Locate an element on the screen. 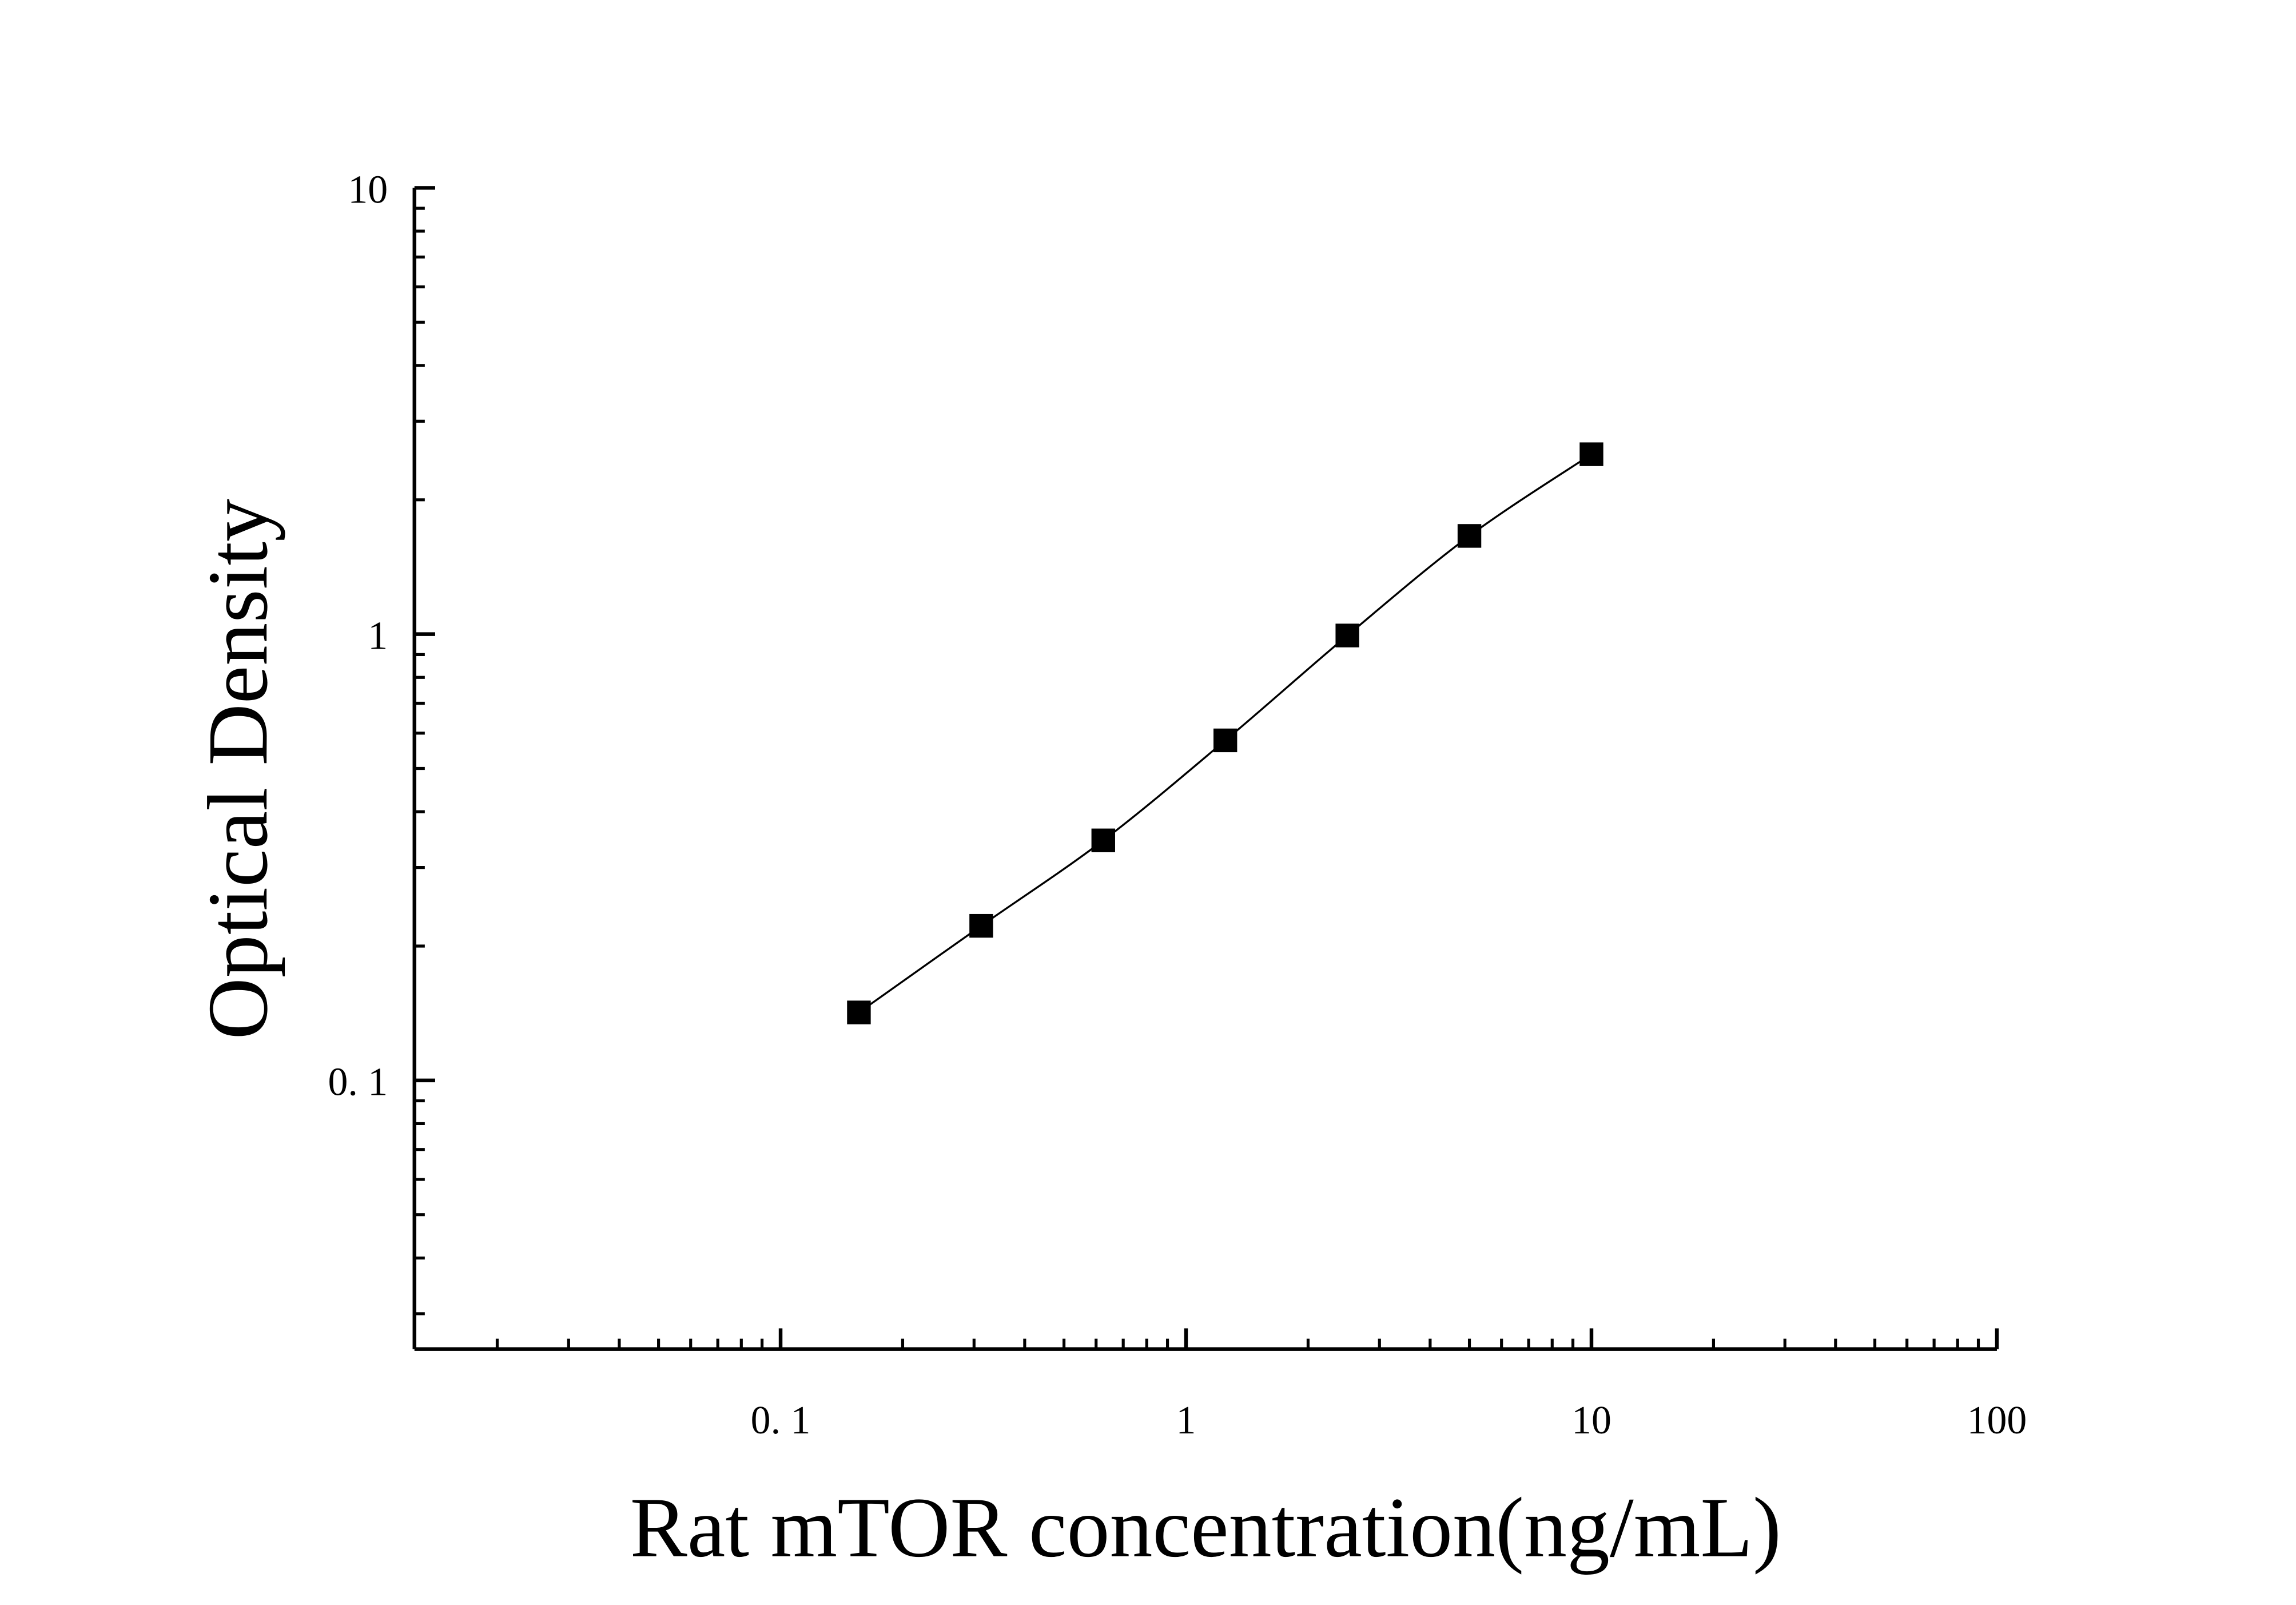  y-tick-label: 0. 1 is located at coordinates (358, 1082).